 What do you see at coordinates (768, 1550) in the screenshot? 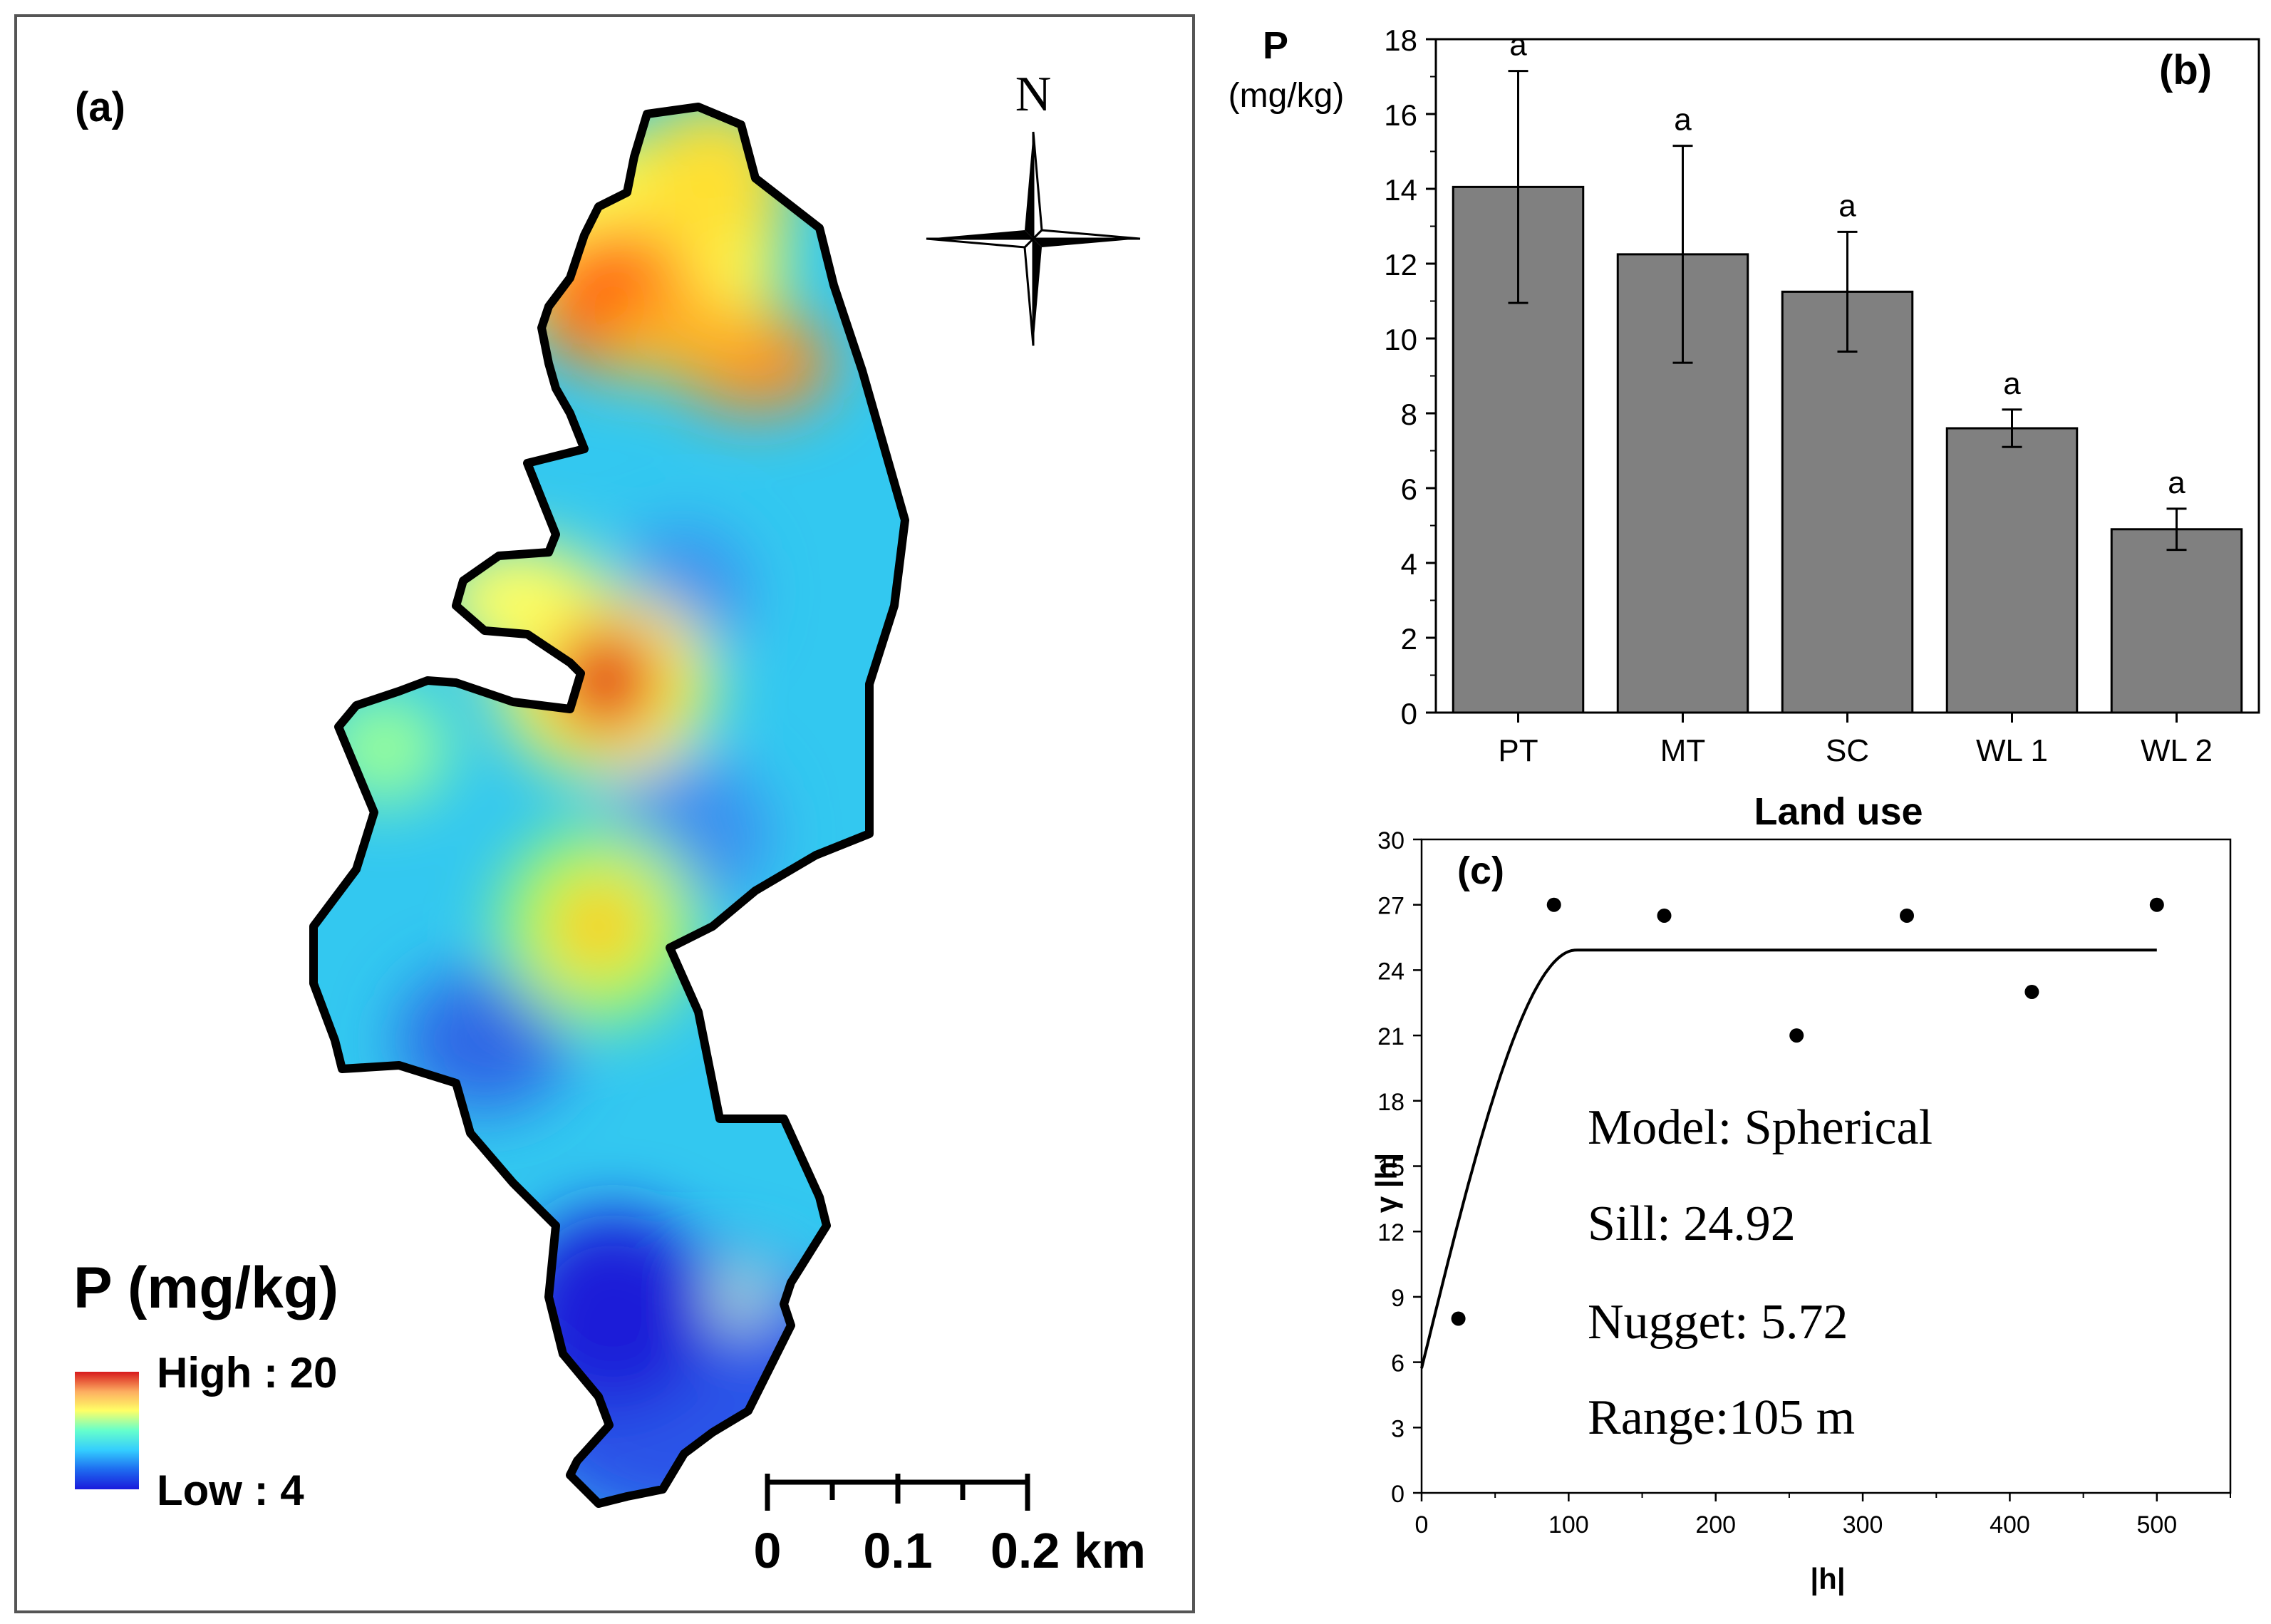
I see `scale-label-0: 0` at bounding box center [768, 1550].